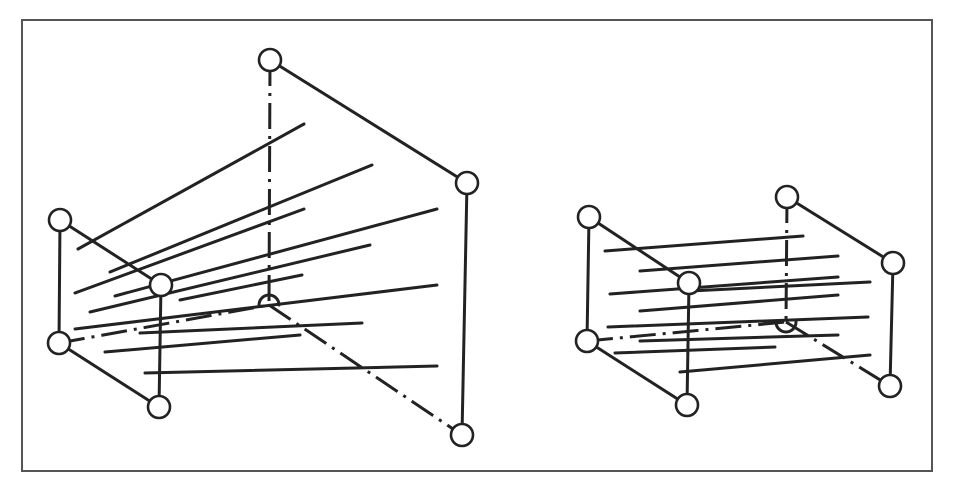  I want to click on frustum-top-edge, so click(368, 121).